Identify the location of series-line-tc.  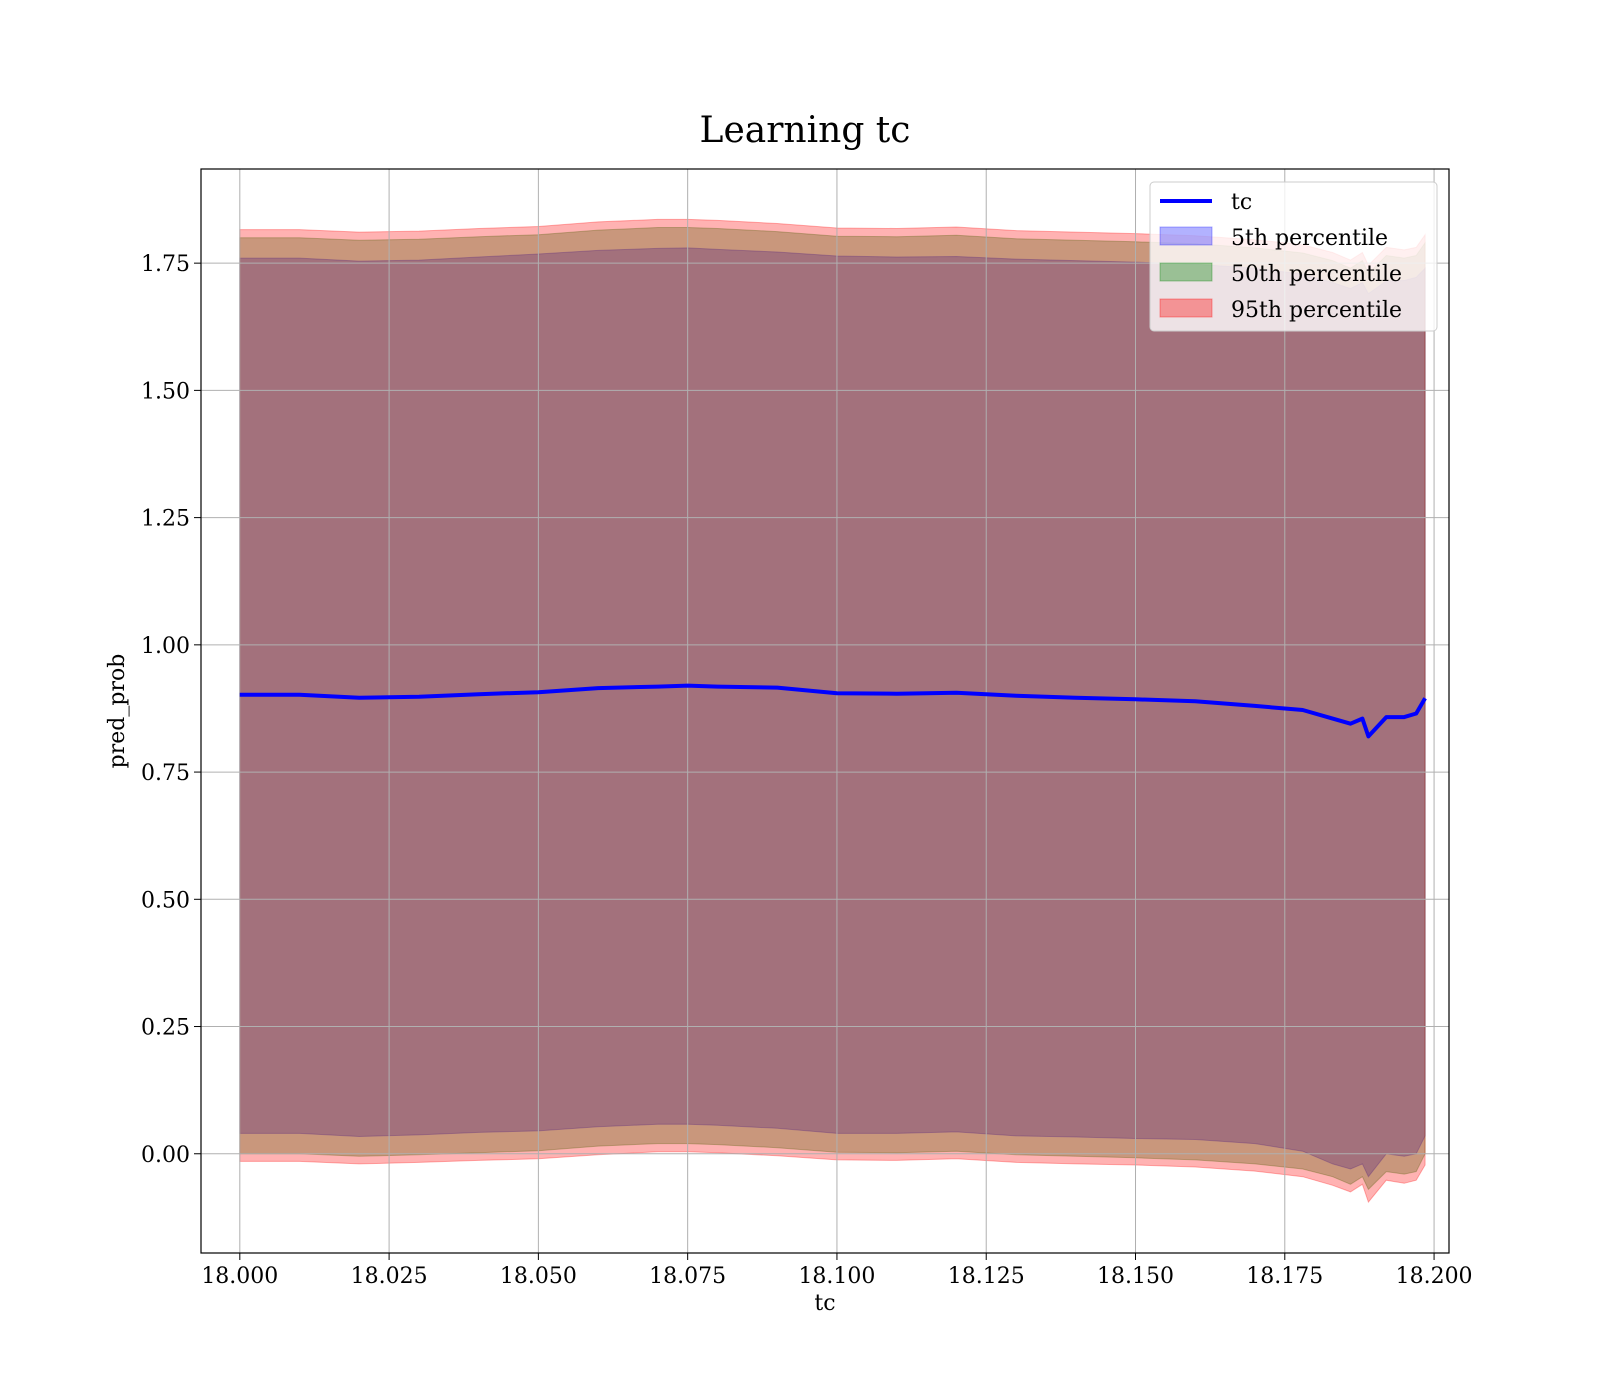
(833, 711).